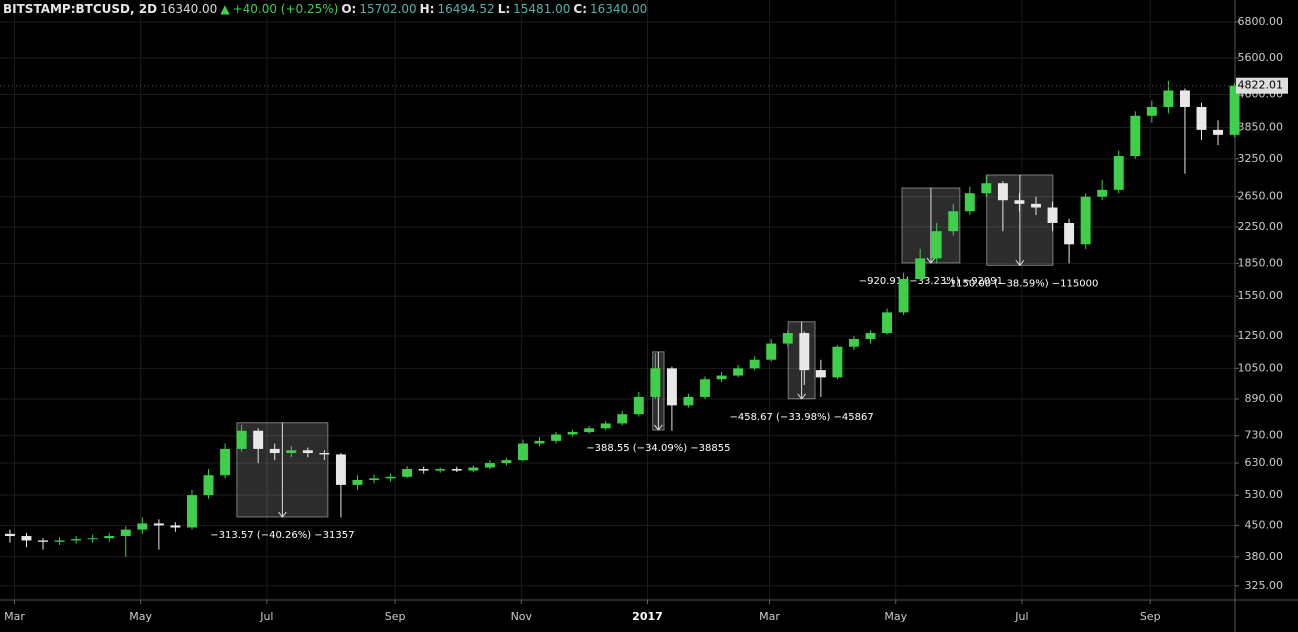  Describe the element at coordinates (1264, 524) in the screenshot. I see `y-tick-label: 450.00` at that location.